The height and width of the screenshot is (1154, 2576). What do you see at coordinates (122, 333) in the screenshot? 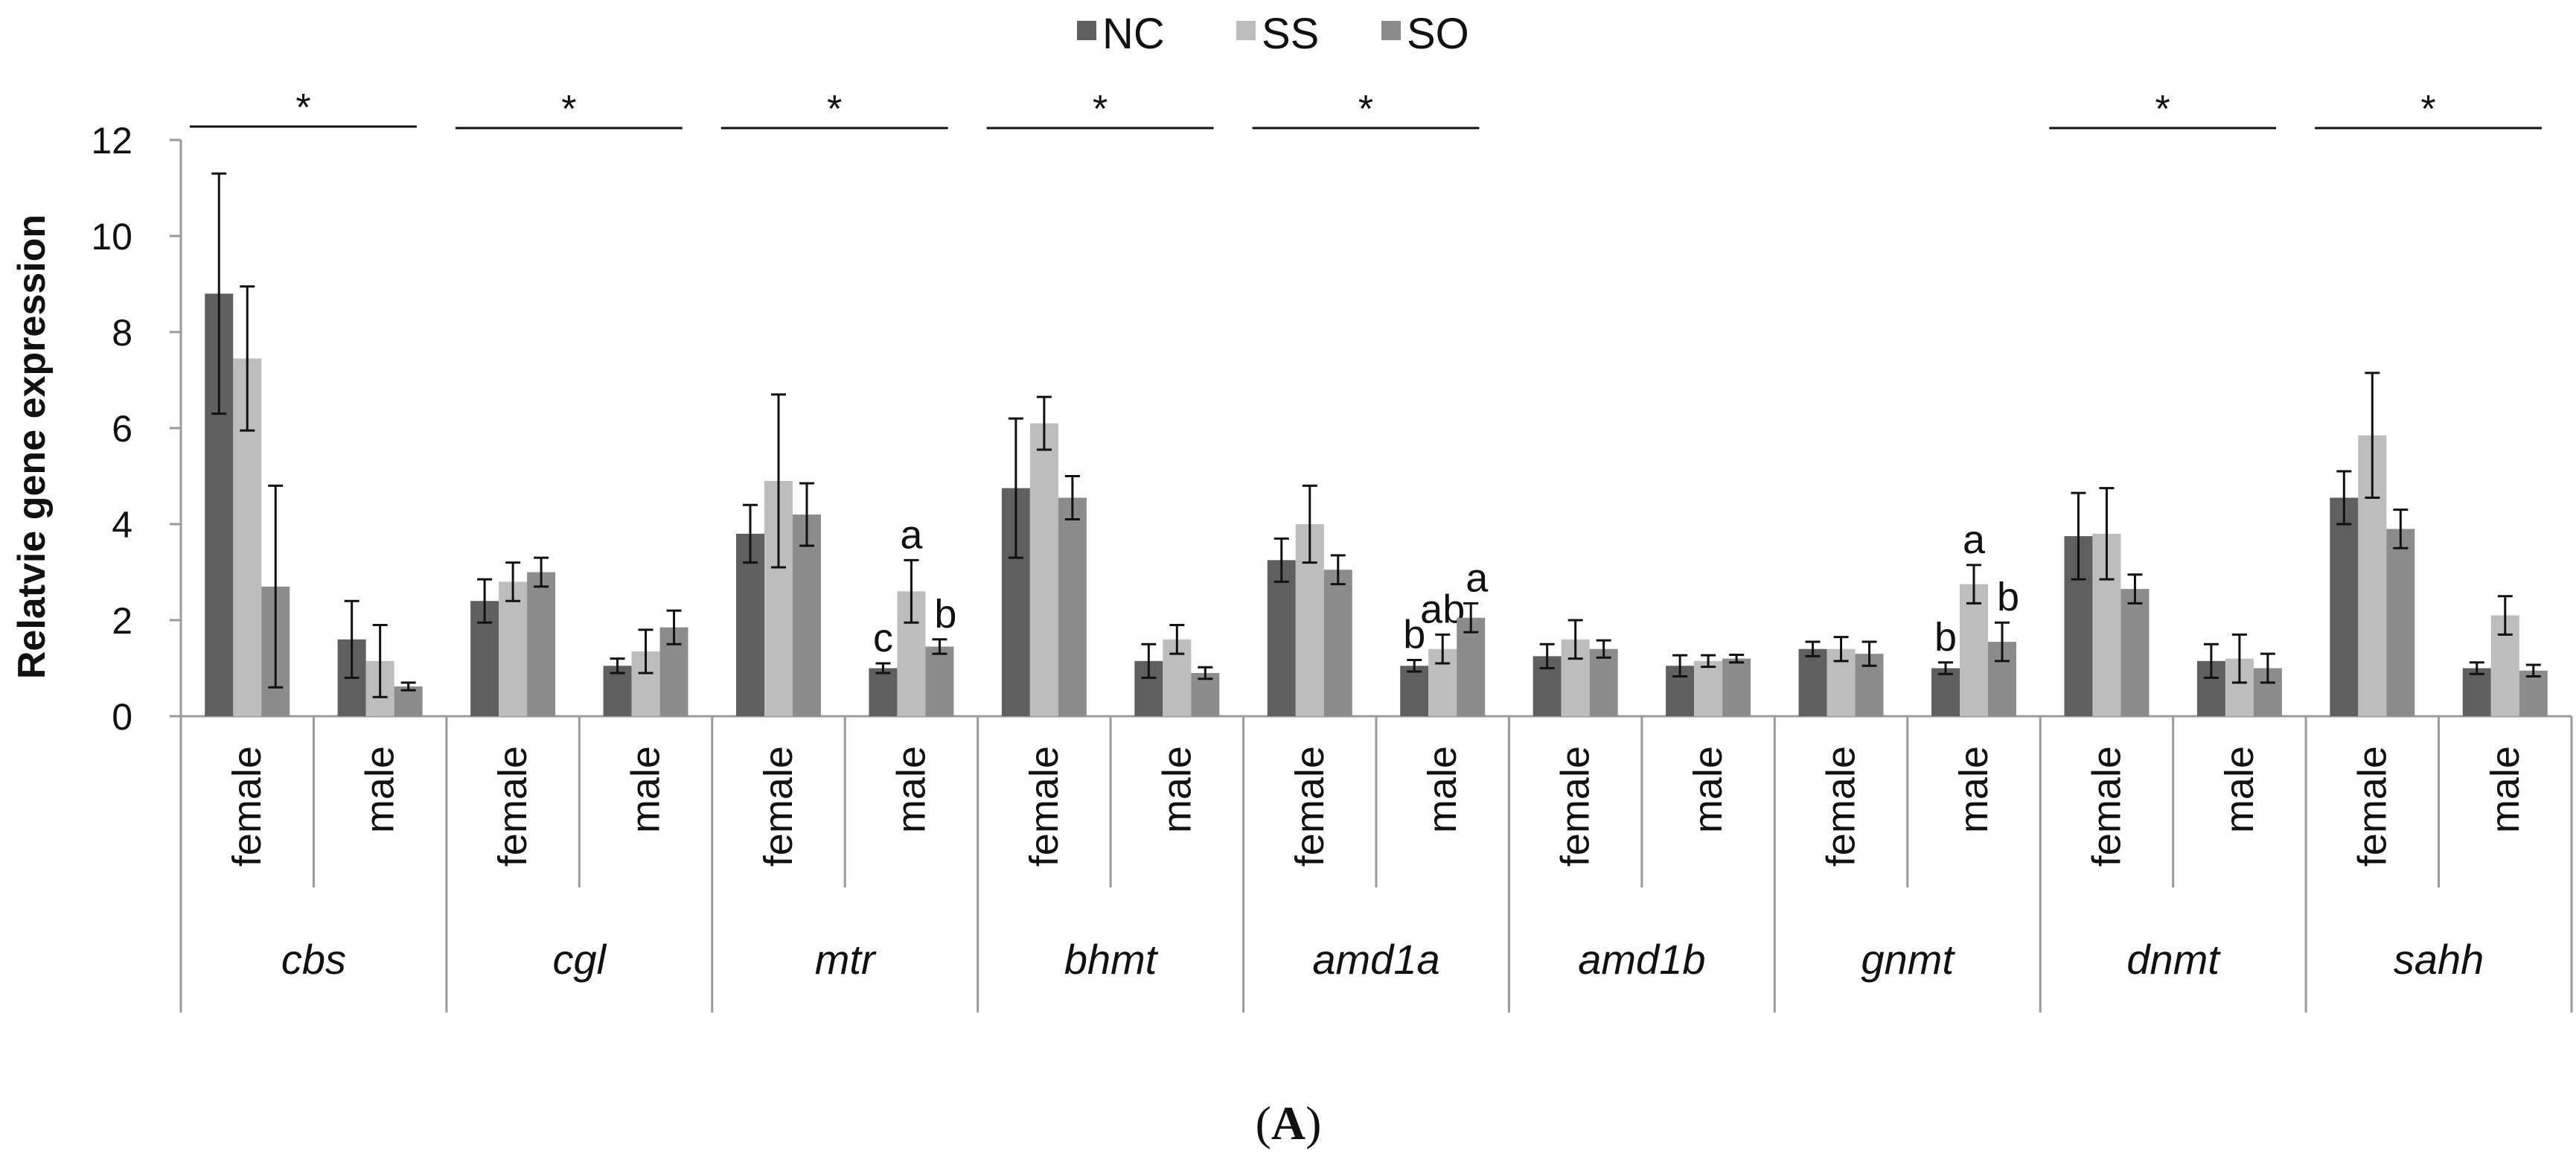
I see `y-tick-label: 8` at bounding box center [122, 333].